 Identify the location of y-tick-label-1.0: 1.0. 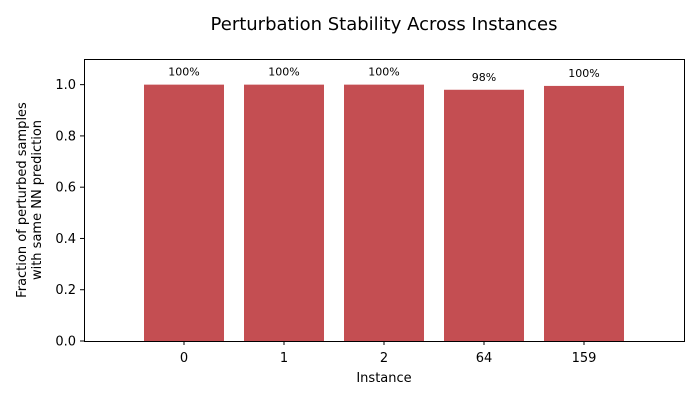
(65, 85).